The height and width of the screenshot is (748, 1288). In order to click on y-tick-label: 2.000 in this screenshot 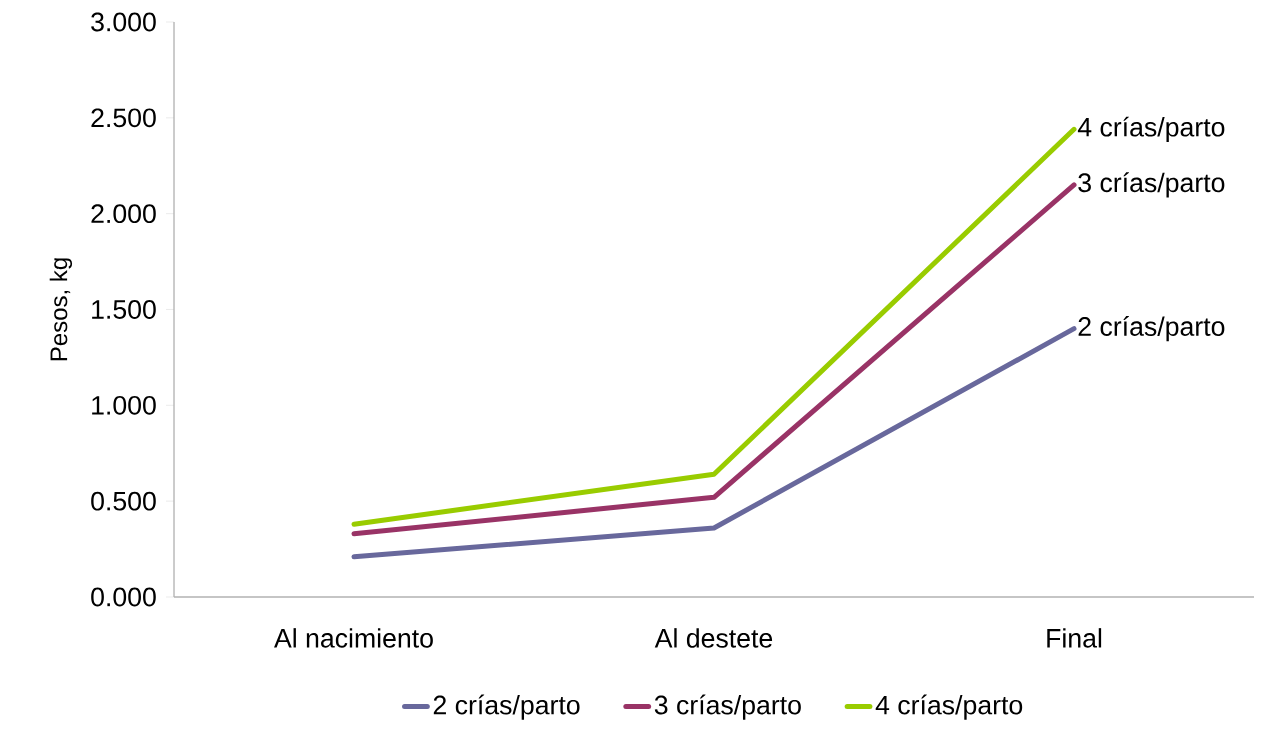, I will do `click(123, 214)`.